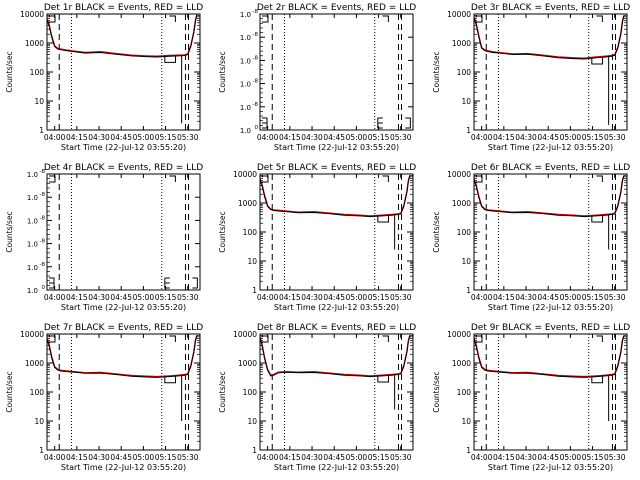 This screenshot has height=480, width=640. I want to click on plot-title: Det 7r BLACK = Events, RED = LLD, so click(123, 328).